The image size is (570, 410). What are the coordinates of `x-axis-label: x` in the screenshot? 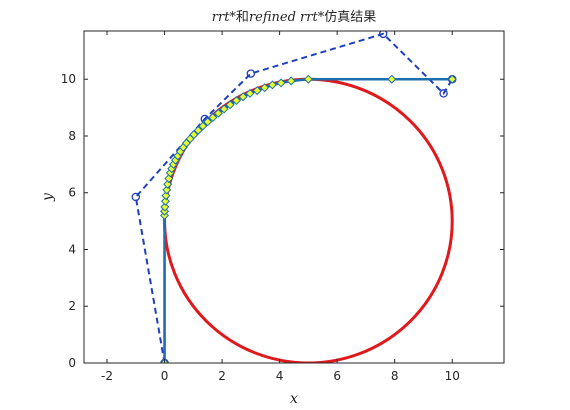 It's located at (294, 399).